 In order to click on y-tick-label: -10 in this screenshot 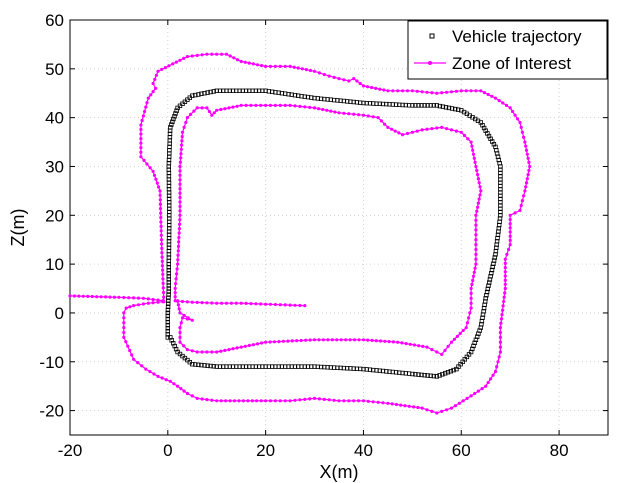, I will do `click(51, 362)`.